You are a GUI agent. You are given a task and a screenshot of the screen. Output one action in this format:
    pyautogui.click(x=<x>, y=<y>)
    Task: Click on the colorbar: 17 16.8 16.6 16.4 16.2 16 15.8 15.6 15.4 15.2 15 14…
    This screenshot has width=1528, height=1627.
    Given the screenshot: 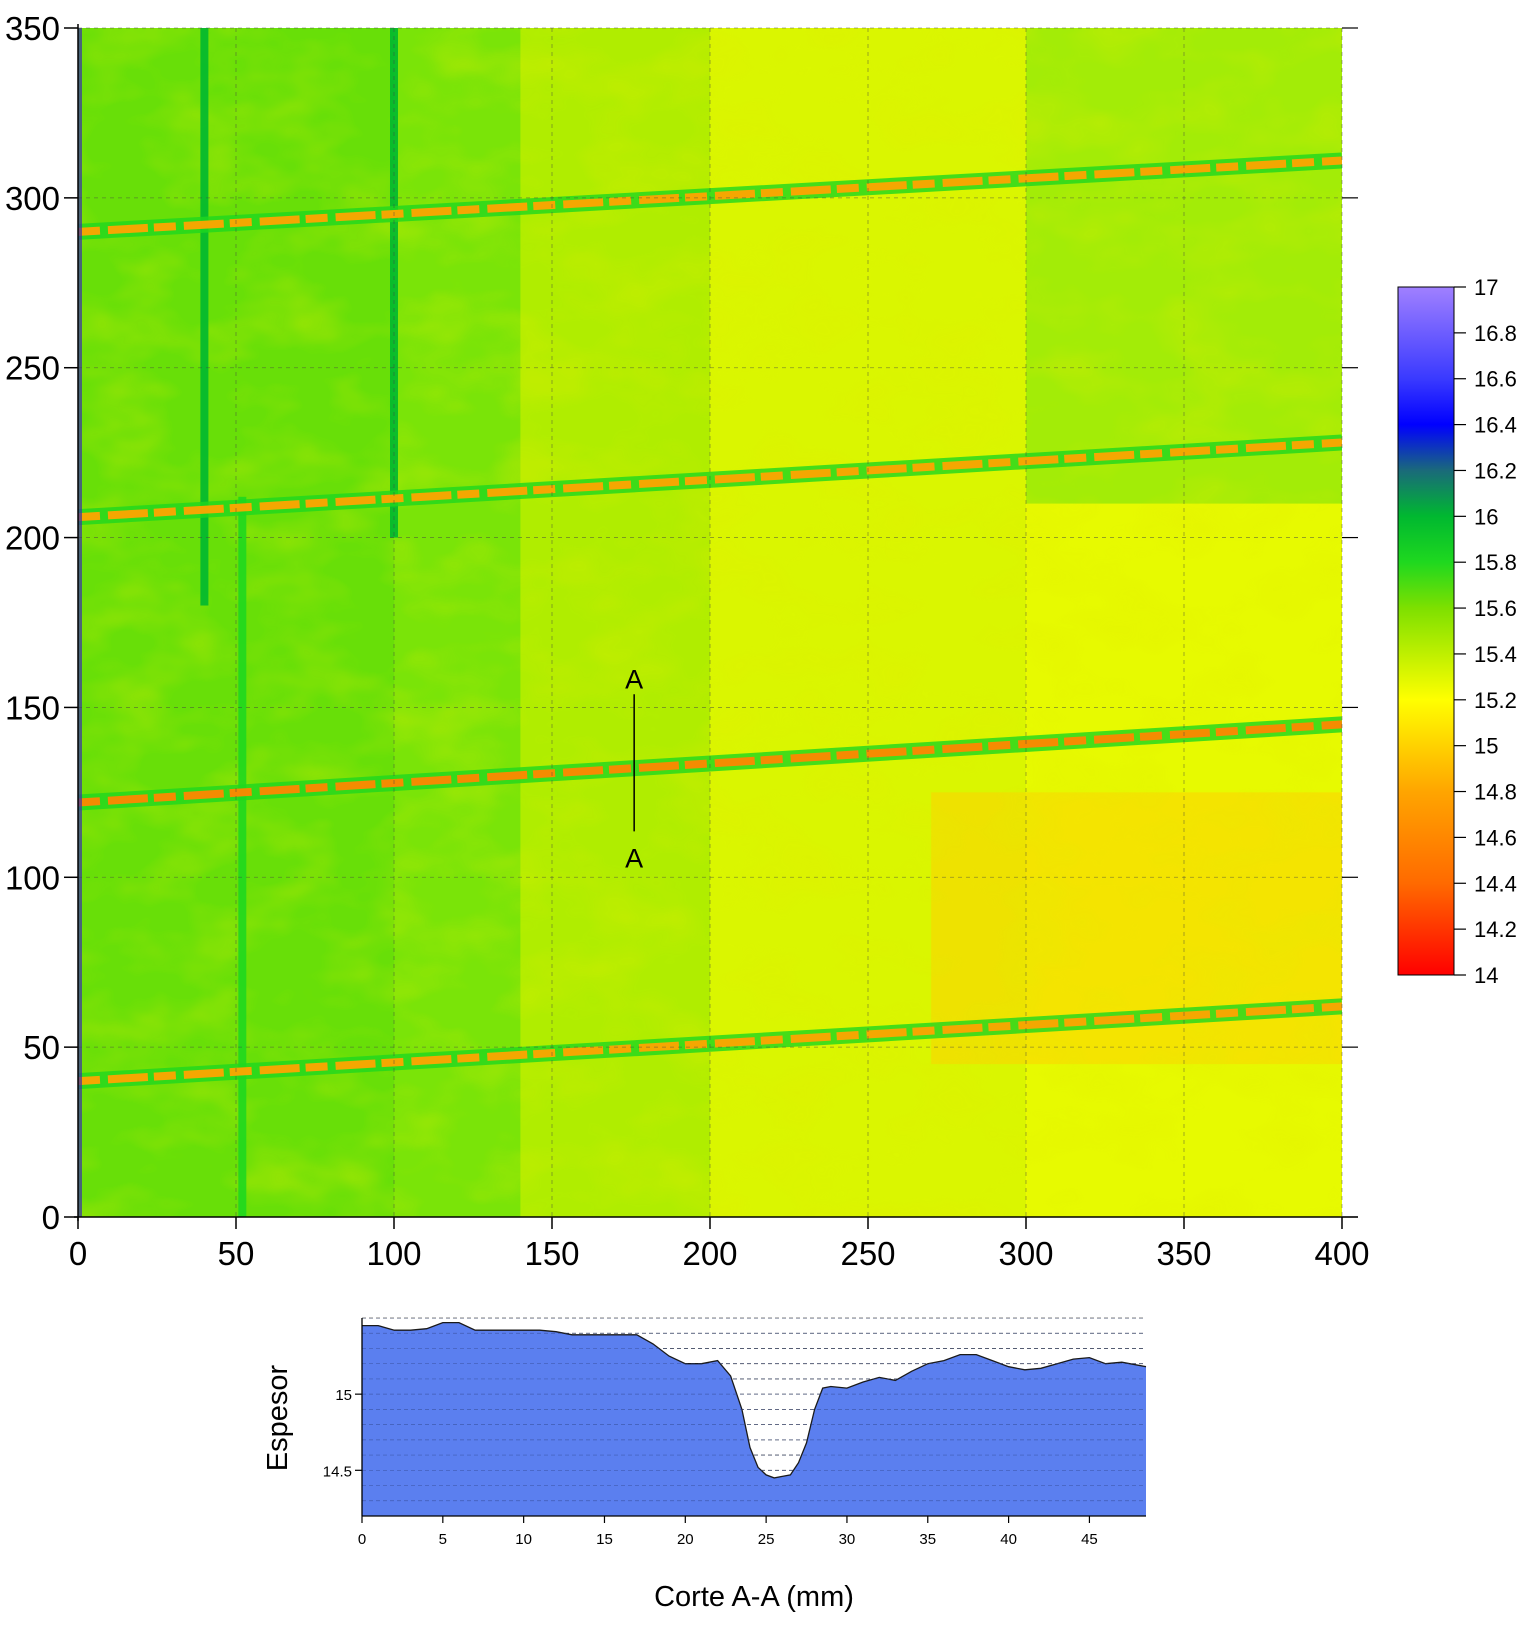 What is the action you would take?
    pyautogui.click(x=1457, y=631)
    